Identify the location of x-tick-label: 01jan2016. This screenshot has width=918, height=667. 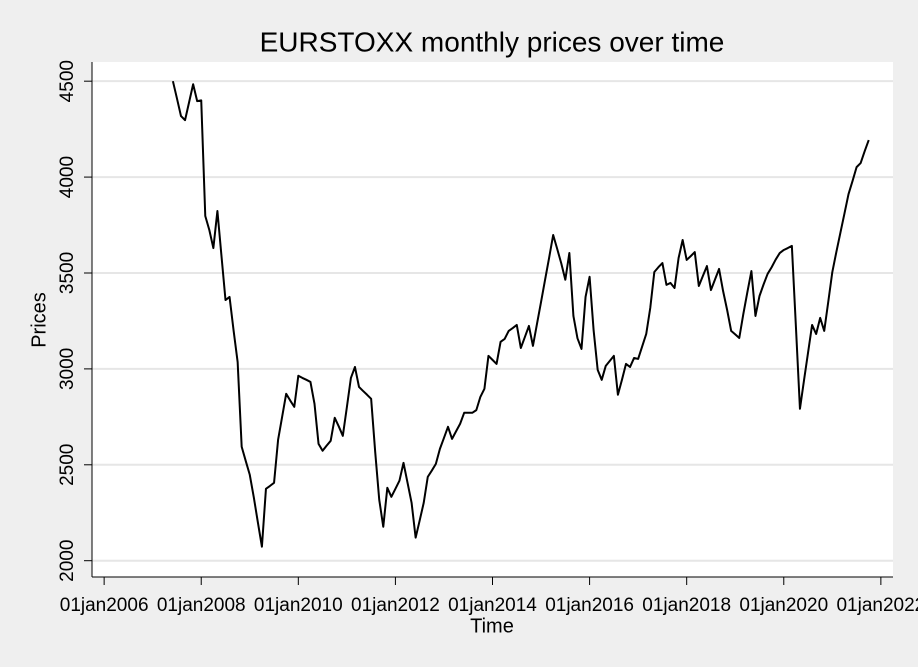
(589, 605).